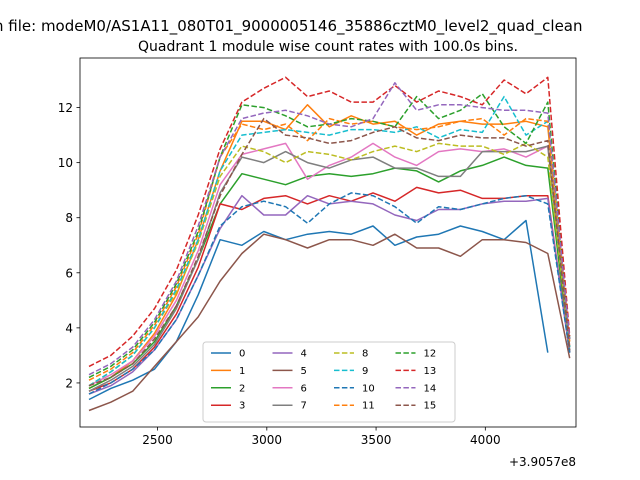  Describe the element at coordinates (365, 354) in the screenshot. I see `legend-label-8: 8` at that location.